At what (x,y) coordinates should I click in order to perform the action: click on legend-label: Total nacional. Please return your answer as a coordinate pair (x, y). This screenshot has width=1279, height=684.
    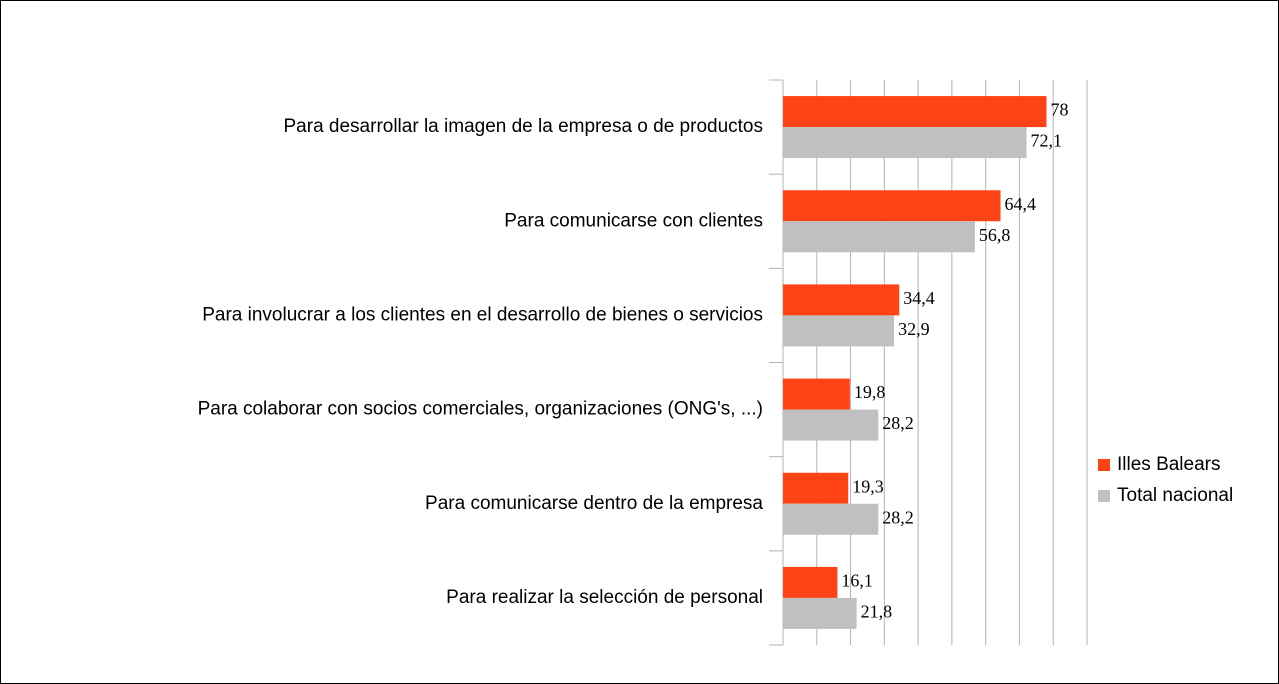
    Looking at the image, I should click on (1175, 495).